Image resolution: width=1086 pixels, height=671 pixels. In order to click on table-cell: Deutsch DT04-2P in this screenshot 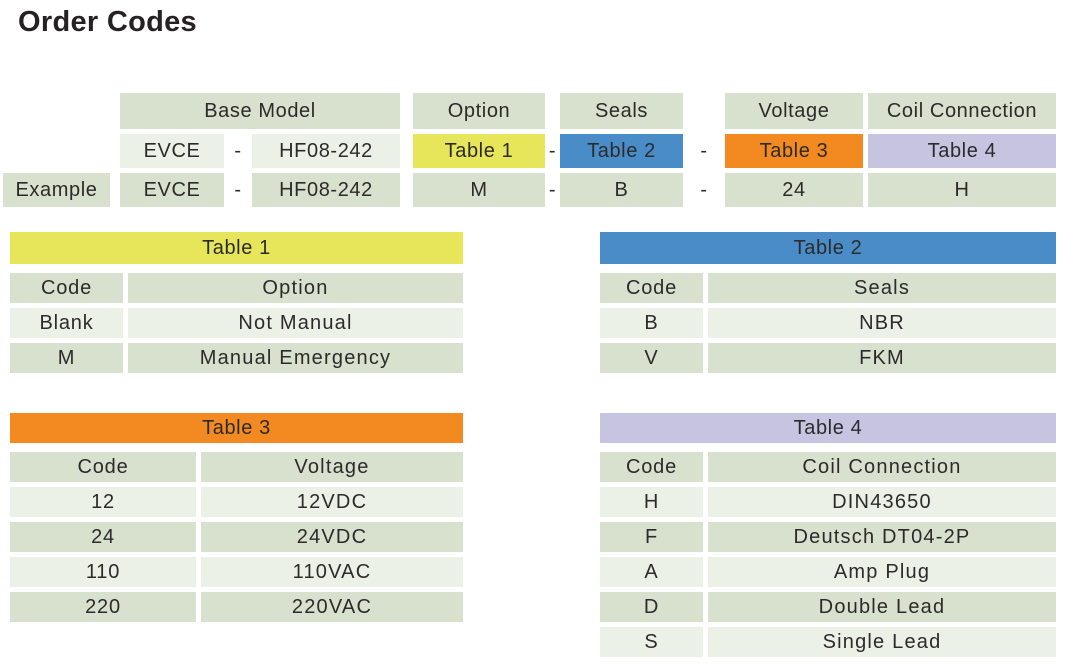, I will do `click(882, 537)`.